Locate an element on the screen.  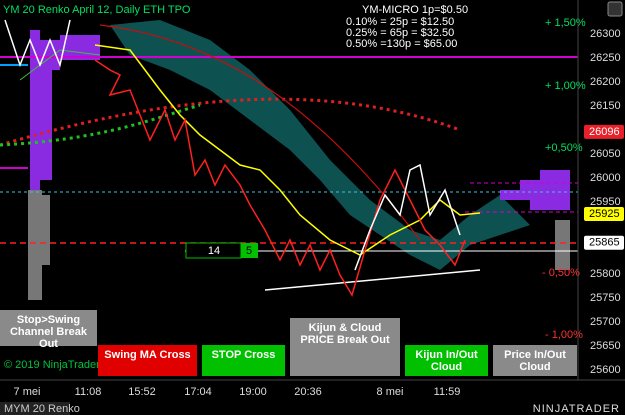
signal-button-label: Swing MA Cross is located at coordinates (147, 355).